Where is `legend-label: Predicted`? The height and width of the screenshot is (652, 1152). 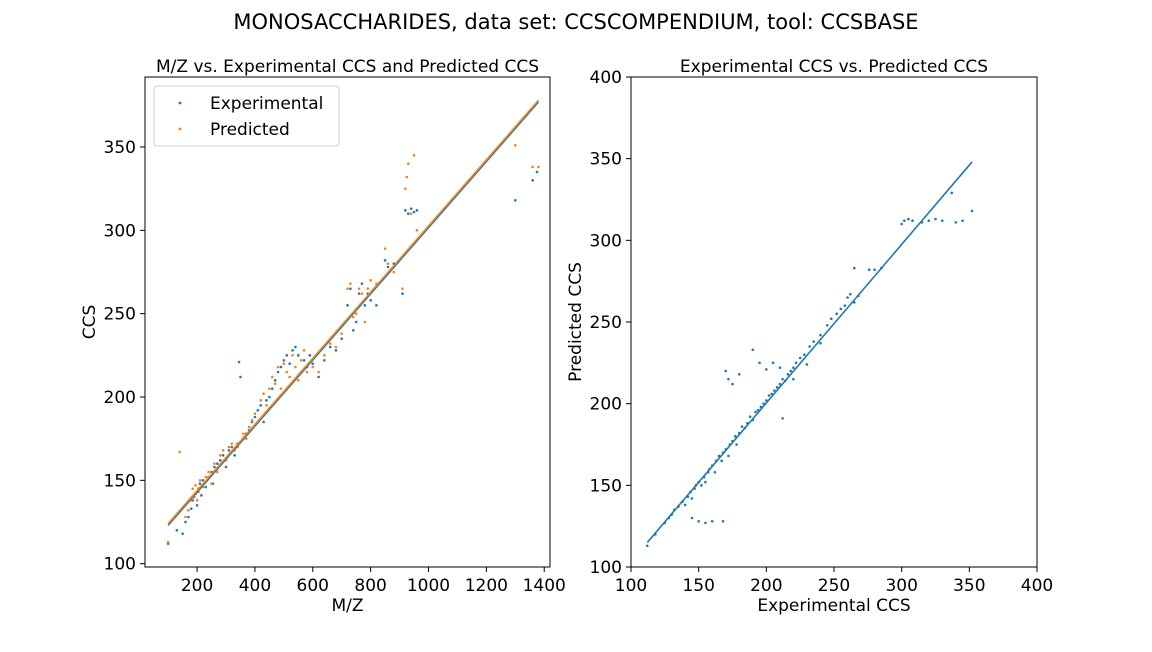 legend-label: Predicted is located at coordinates (250, 130).